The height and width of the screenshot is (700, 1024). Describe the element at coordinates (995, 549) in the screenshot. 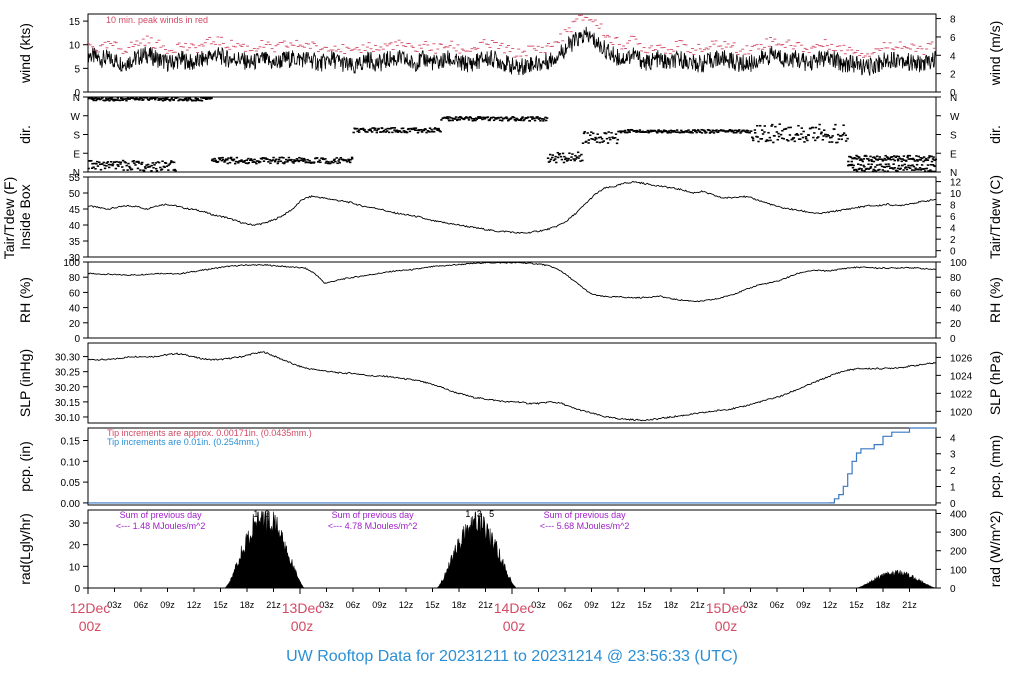

I see `rad-right-axis-label: rad (W/m^2)` at that location.